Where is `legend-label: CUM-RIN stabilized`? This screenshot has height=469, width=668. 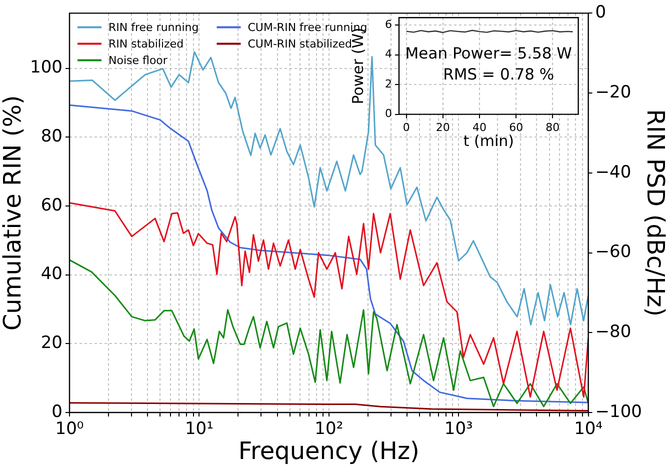
legend-label: CUM-RIN stabilized is located at coordinates (300, 44).